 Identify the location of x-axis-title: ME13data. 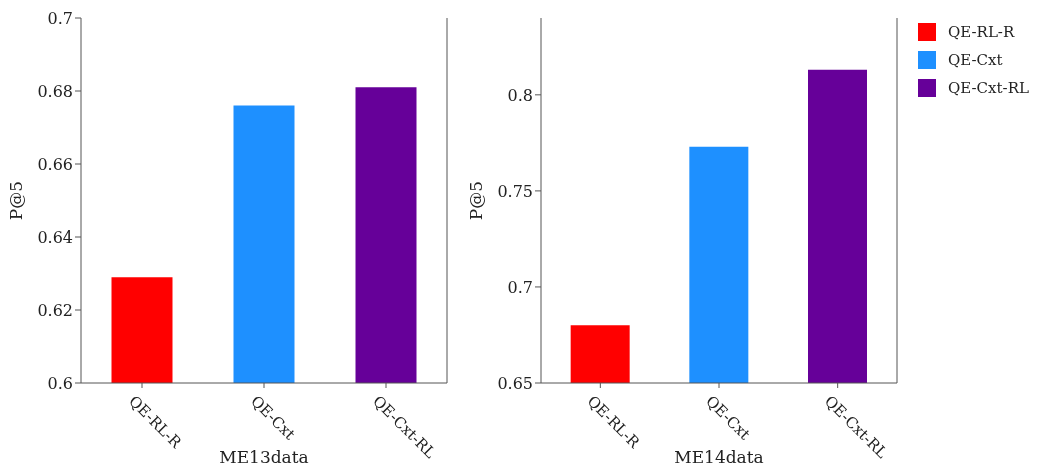
(264, 457).